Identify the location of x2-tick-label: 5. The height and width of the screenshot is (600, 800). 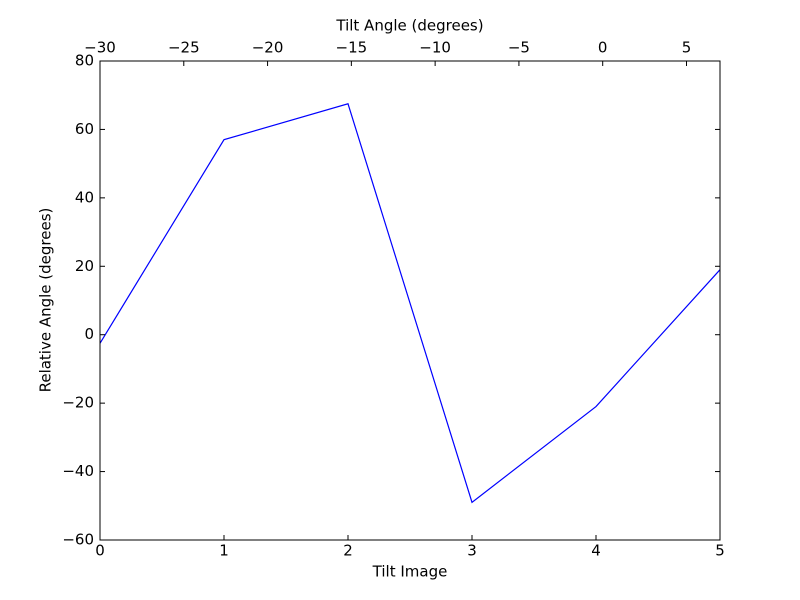
(687, 48).